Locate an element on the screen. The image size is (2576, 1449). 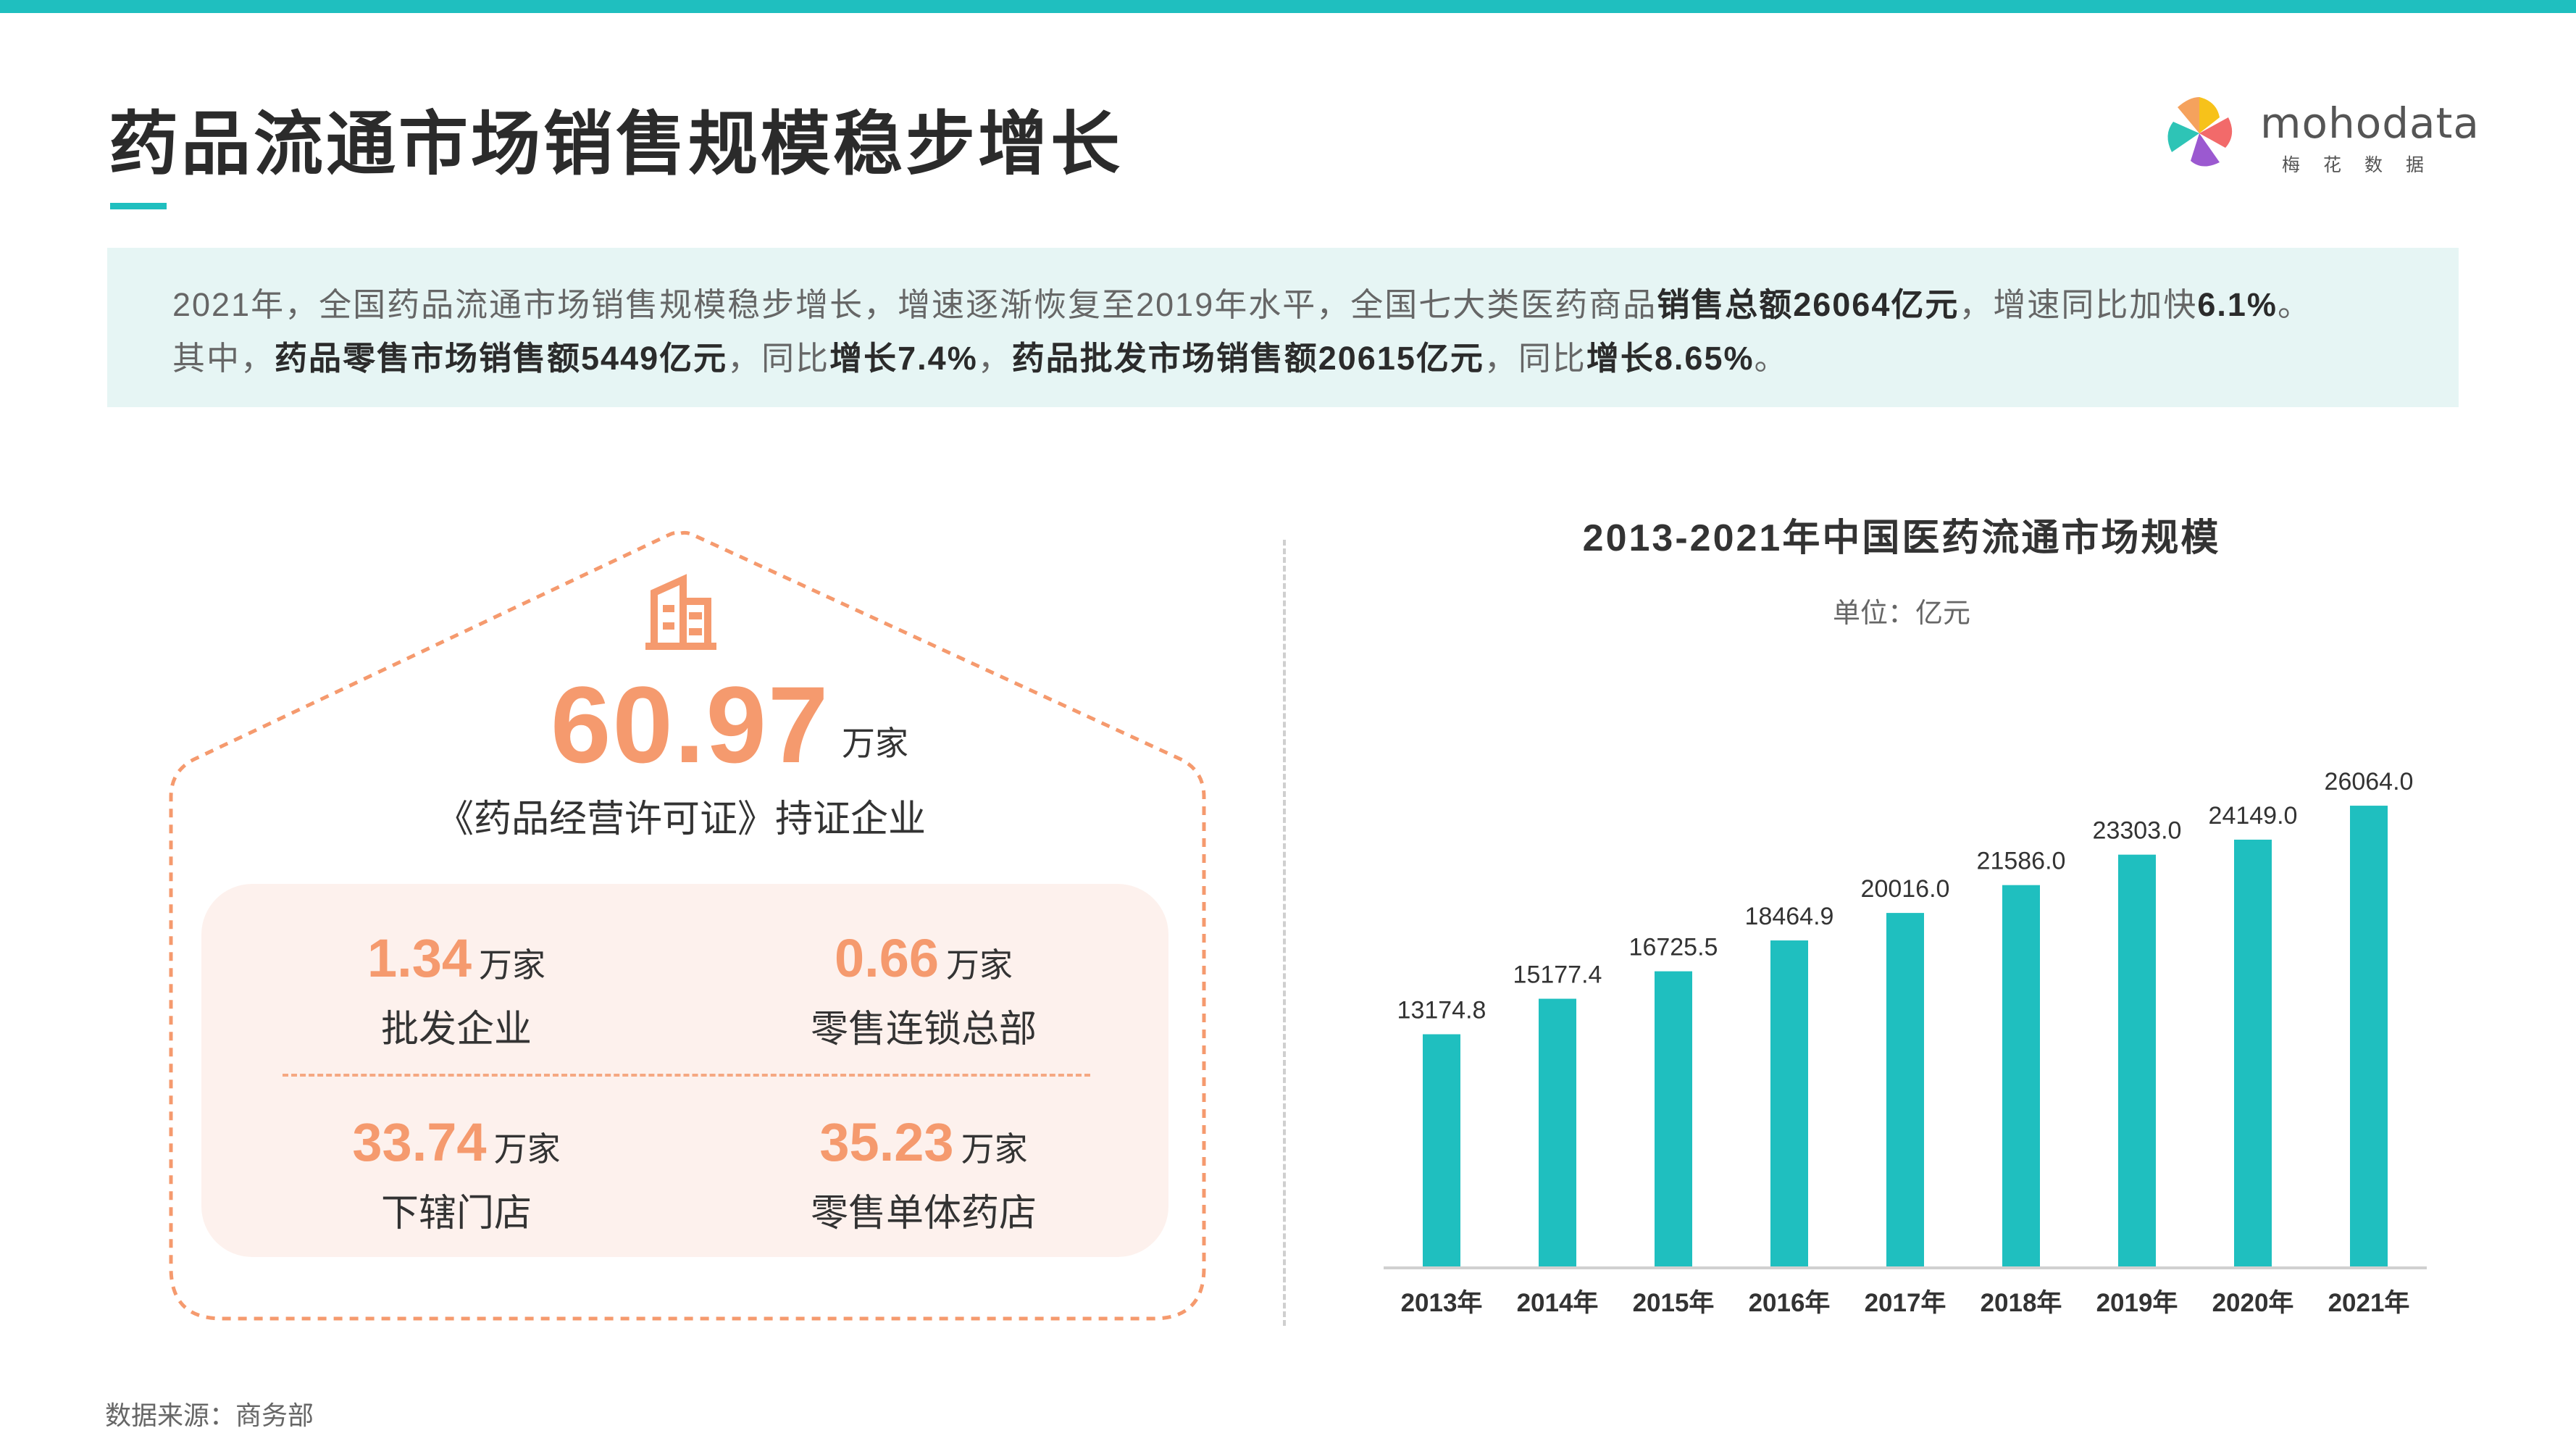
logo: mohodata 梅花数据 is located at coordinates (2319, 140).